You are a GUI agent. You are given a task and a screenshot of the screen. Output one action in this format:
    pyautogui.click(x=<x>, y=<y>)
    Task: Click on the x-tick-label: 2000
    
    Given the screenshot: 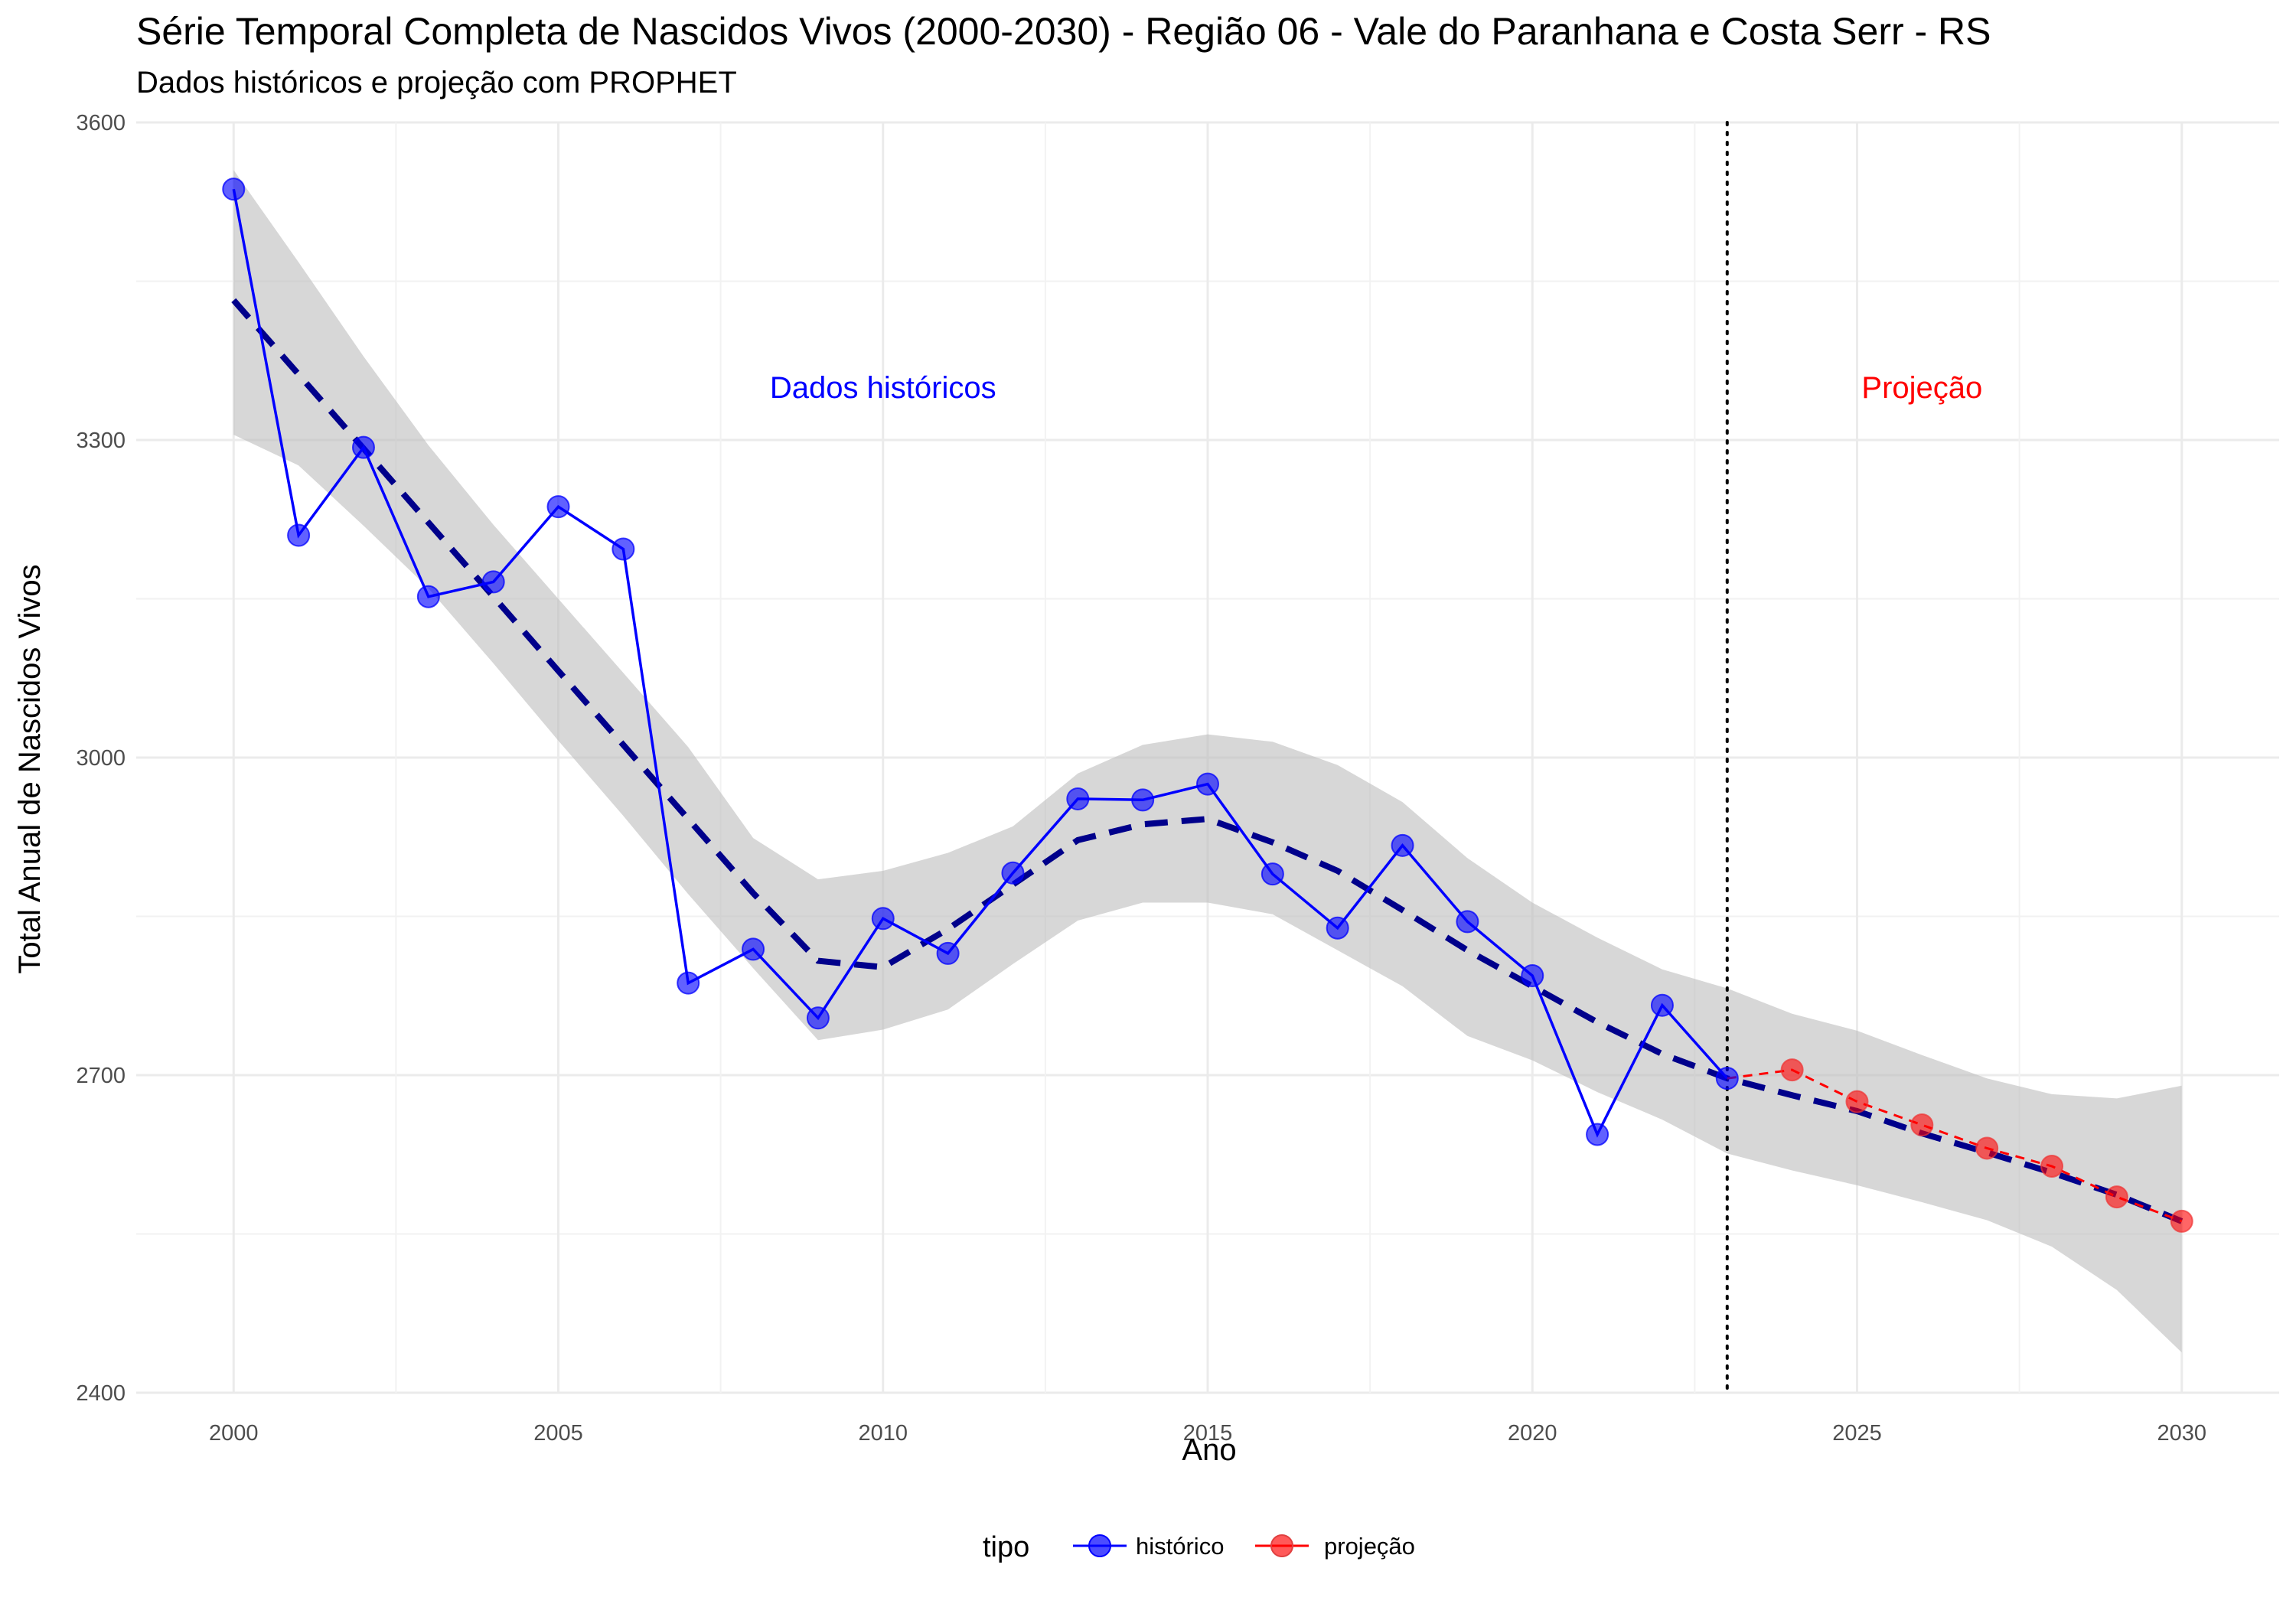 What is the action you would take?
    pyautogui.click(x=234, y=1433)
    